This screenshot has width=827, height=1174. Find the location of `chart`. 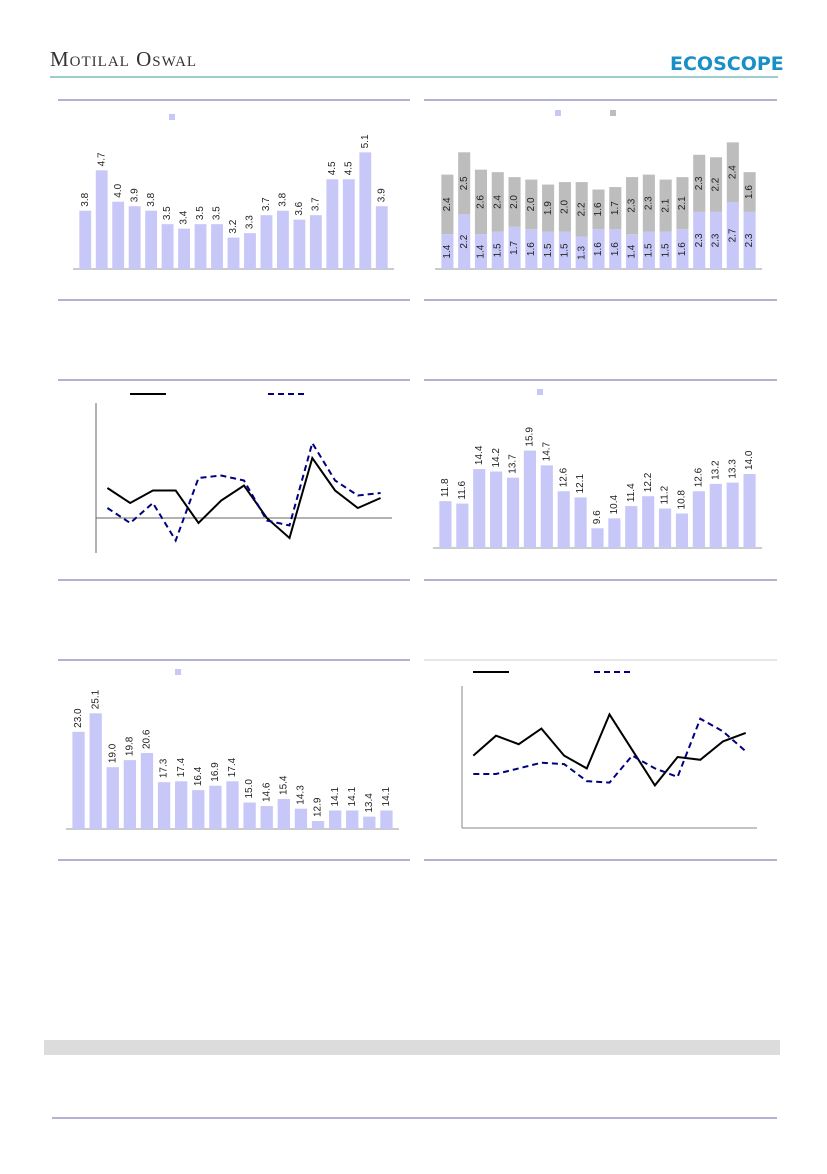

chart is located at coordinates (243, 473).